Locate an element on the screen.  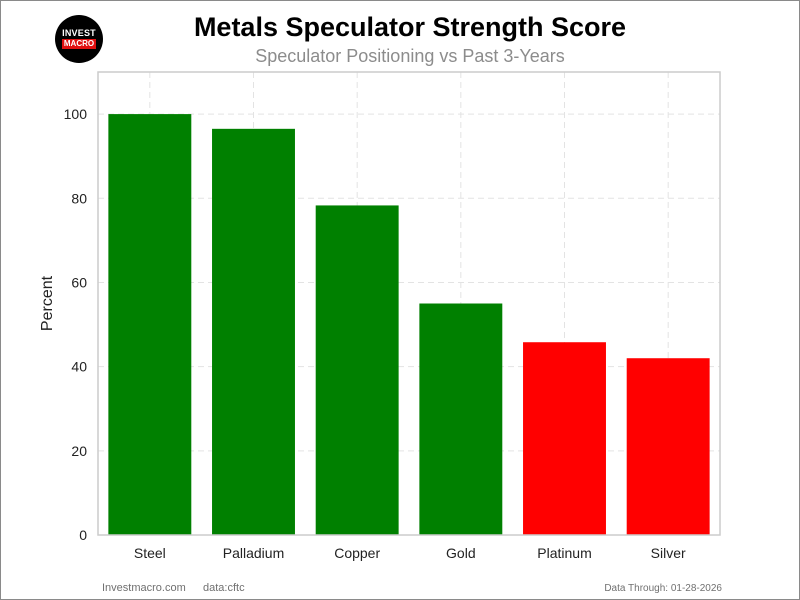
y-tick-label: 80 is located at coordinates (79, 198).